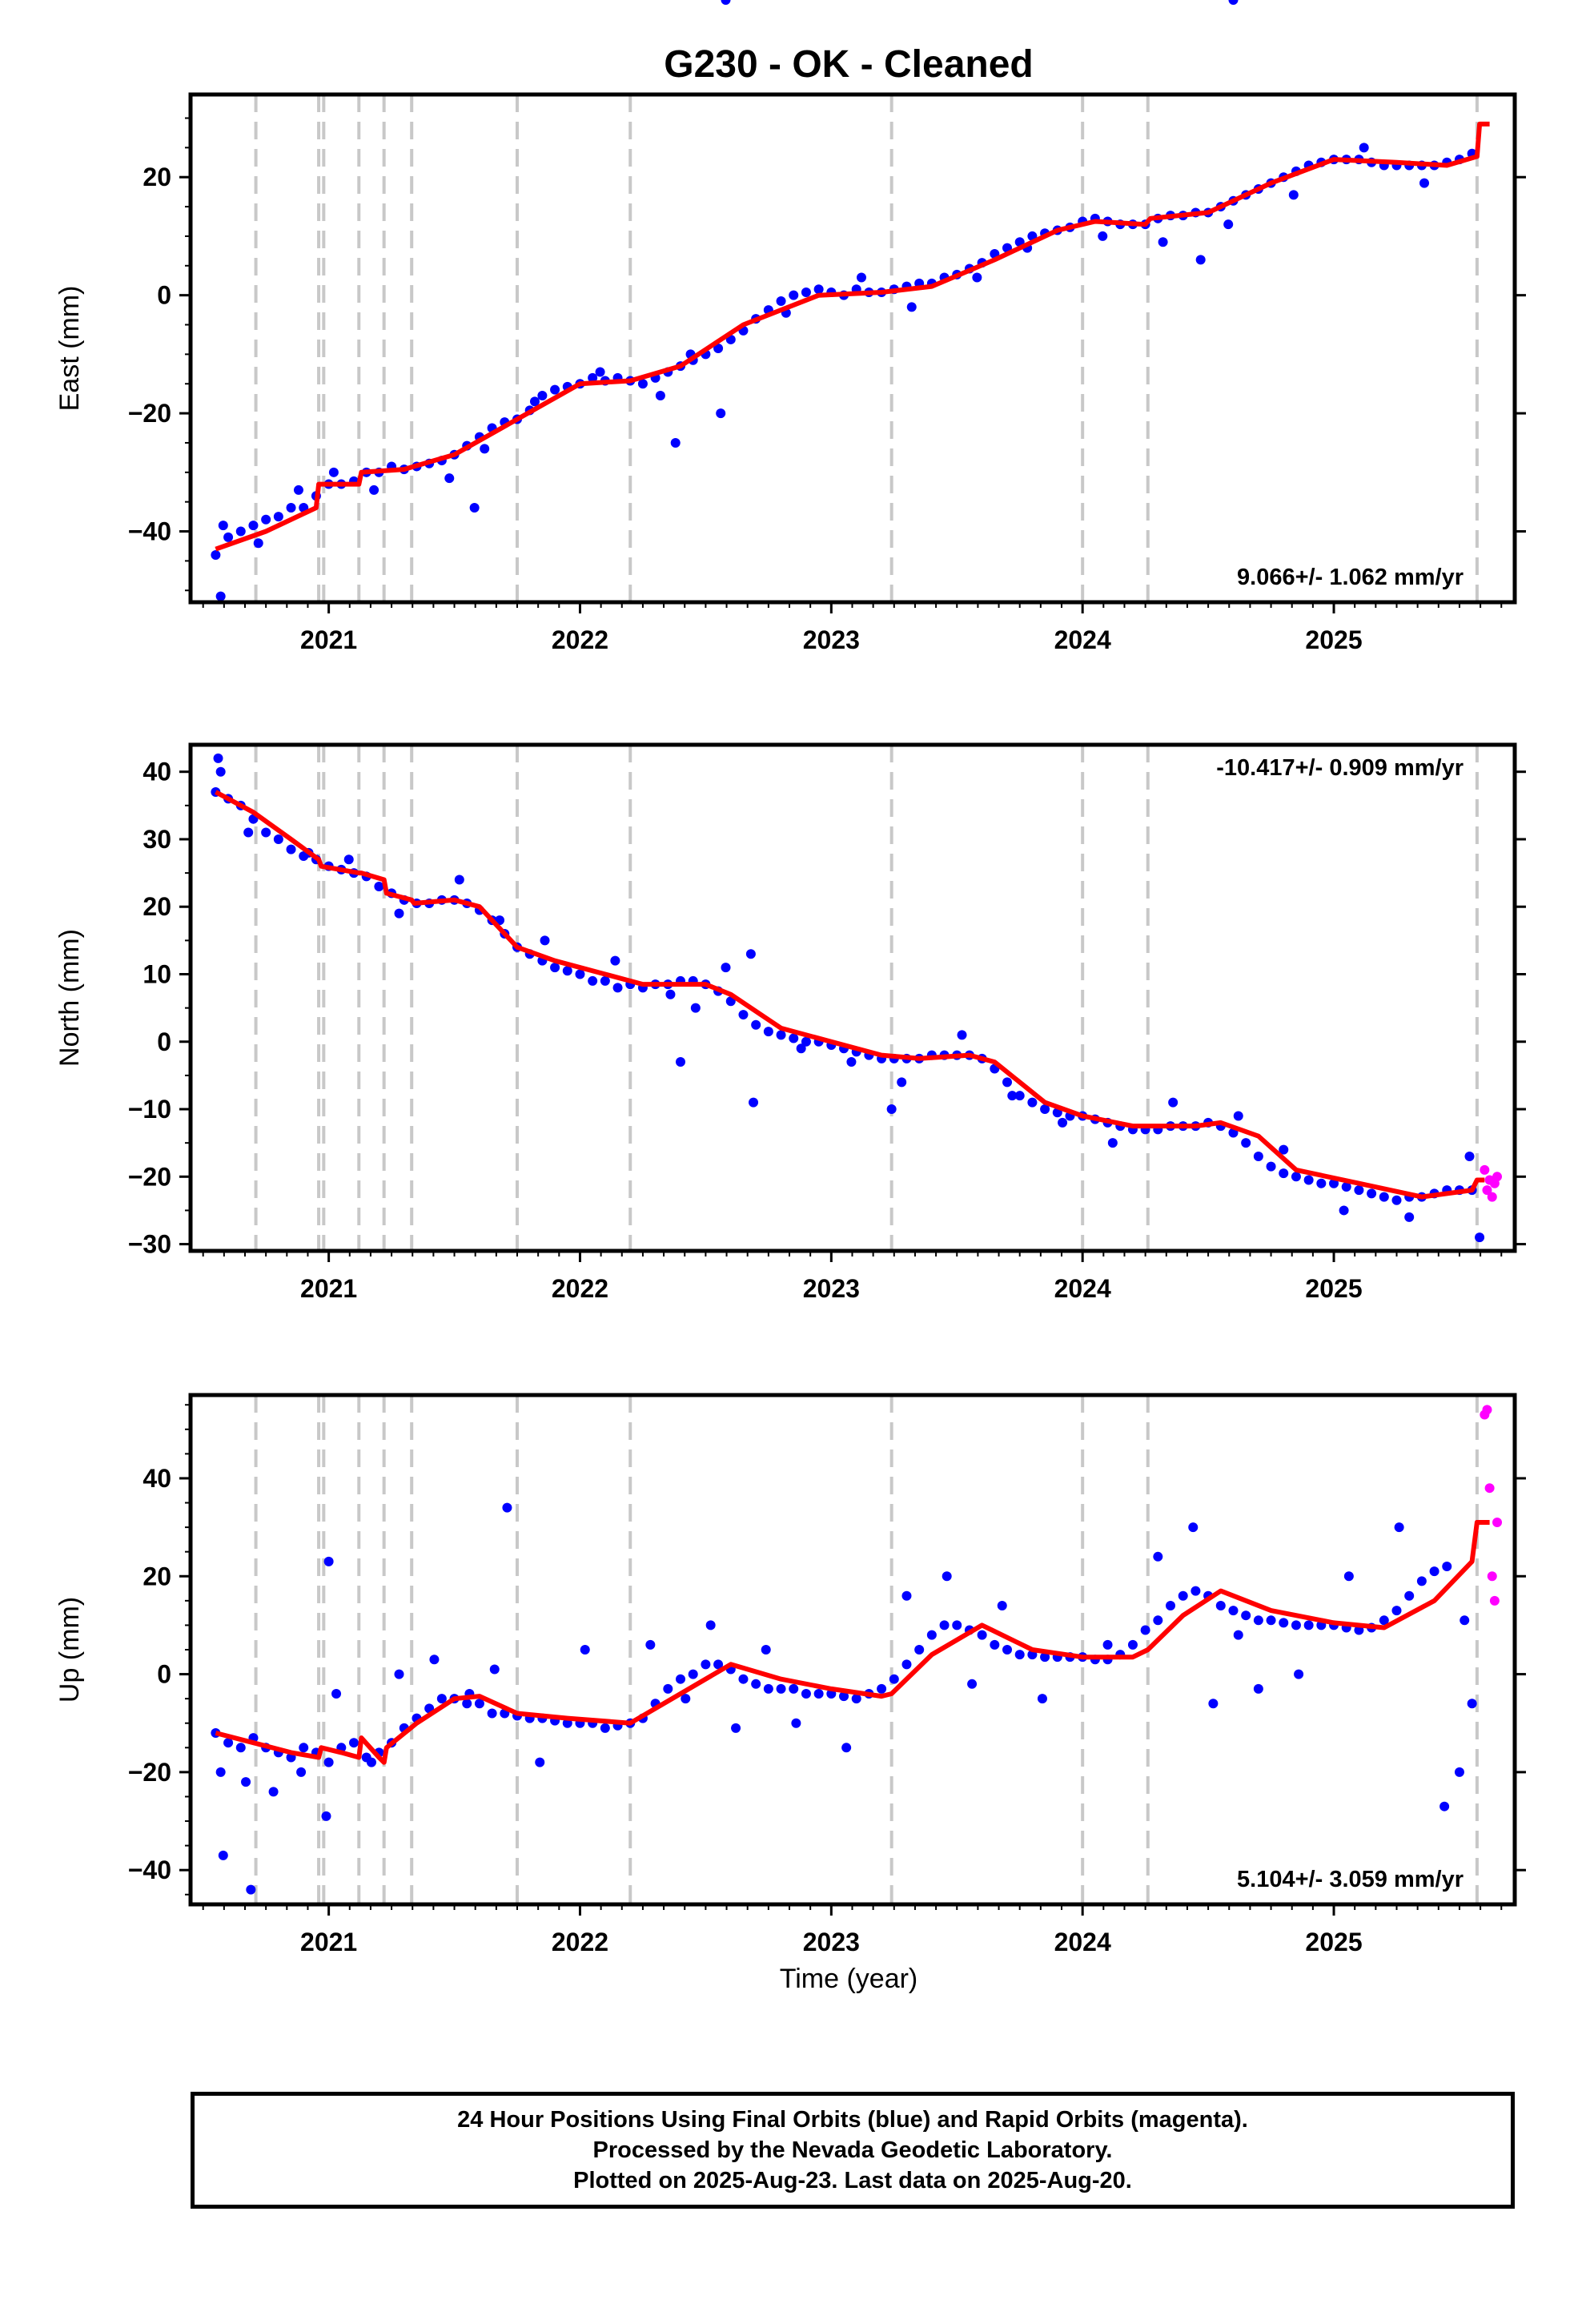 This screenshot has width=1582, height=2324. What do you see at coordinates (157, 1576) in the screenshot?
I see `up-y-tick-label: 20` at bounding box center [157, 1576].